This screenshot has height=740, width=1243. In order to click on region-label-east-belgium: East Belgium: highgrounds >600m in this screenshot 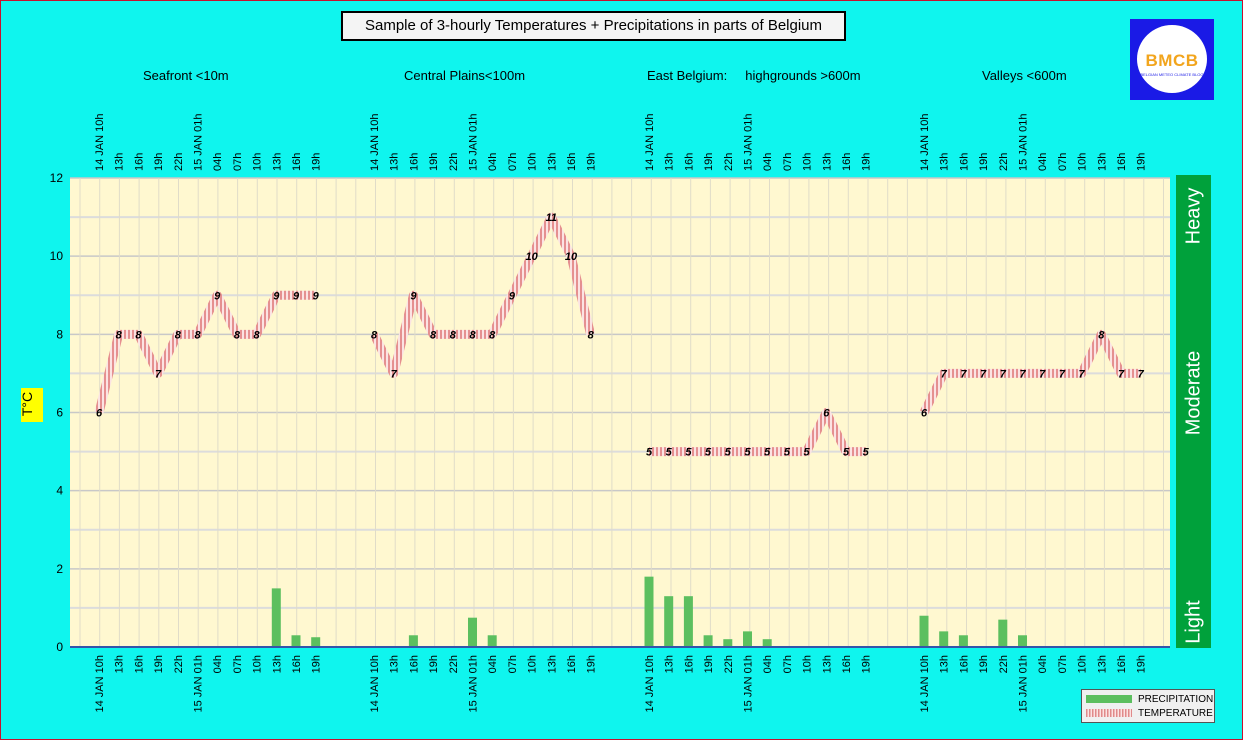, I will do `click(754, 75)`.